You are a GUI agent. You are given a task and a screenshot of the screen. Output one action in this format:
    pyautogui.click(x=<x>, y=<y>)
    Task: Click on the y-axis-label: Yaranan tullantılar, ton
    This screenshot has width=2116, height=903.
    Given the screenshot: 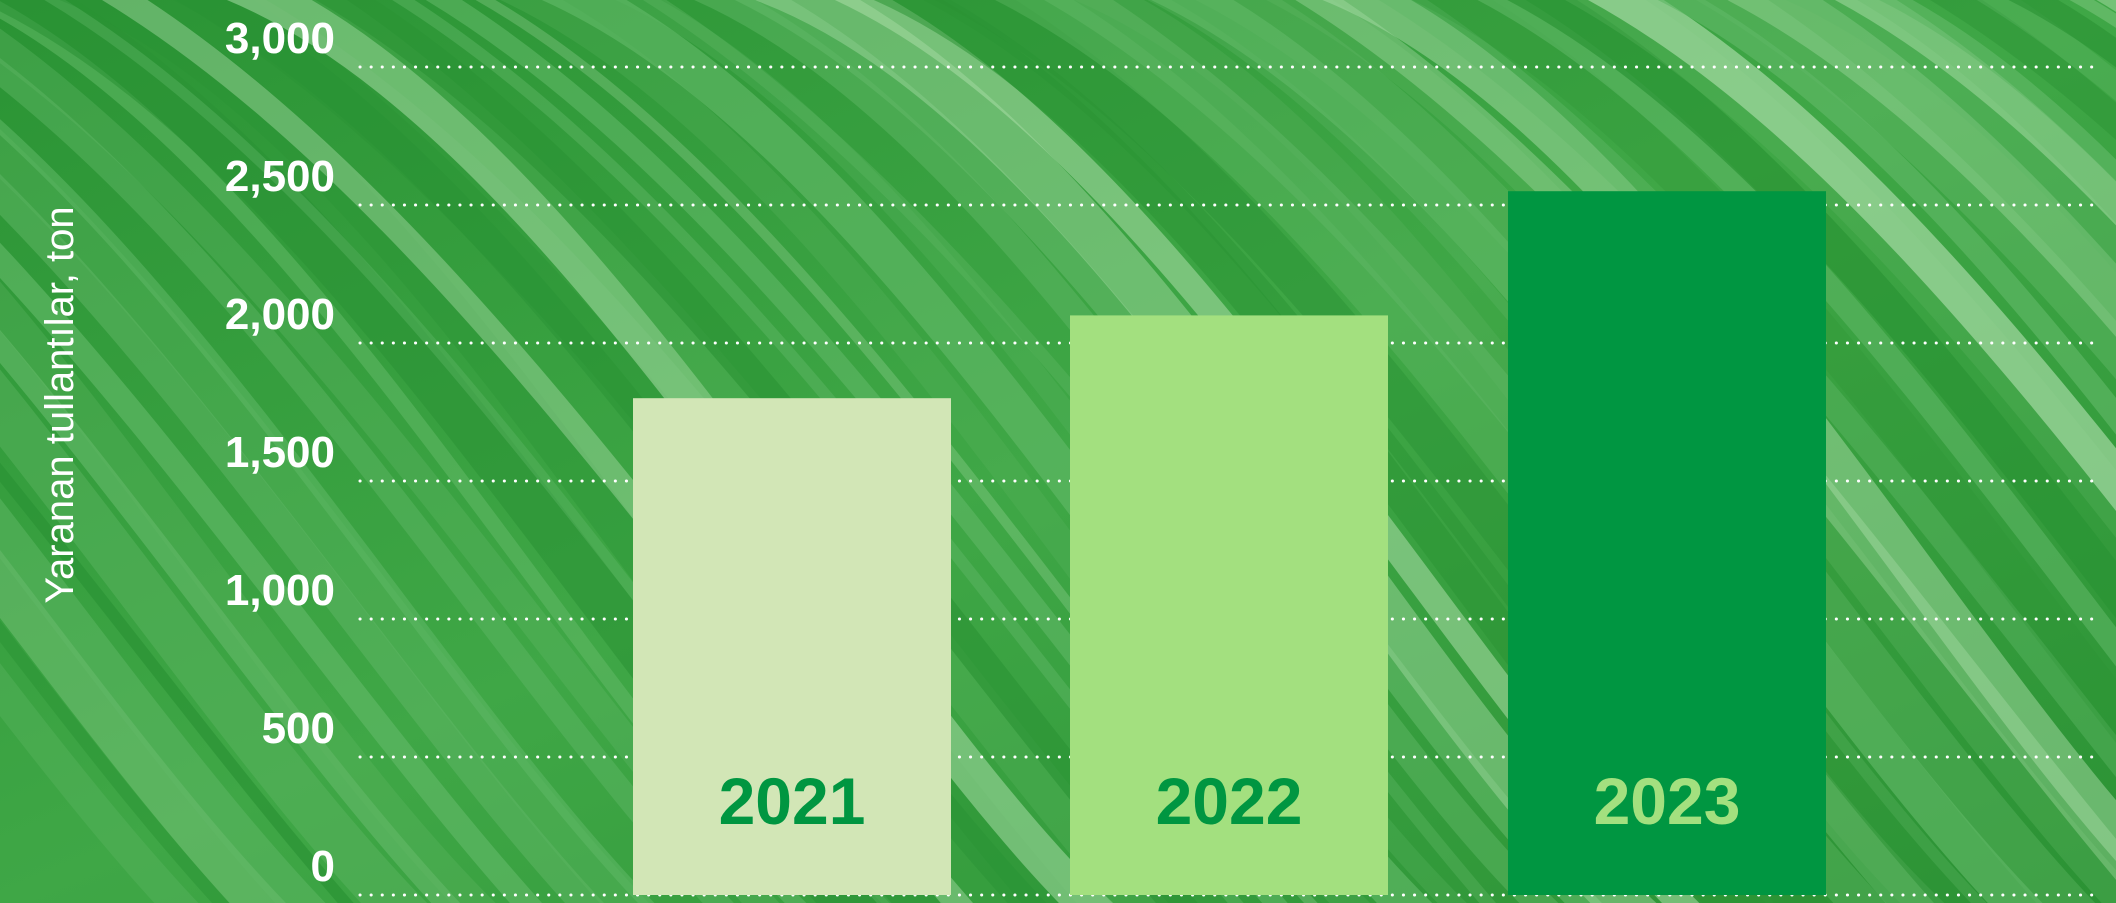 What is the action you would take?
    pyautogui.click(x=60, y=404)
    